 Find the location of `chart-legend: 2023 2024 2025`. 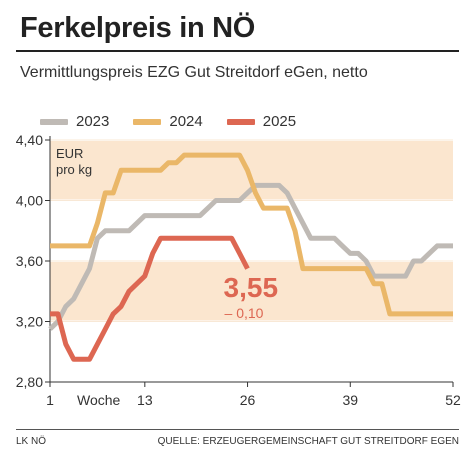

chart-legend: 2023 2024 2025 is located at coordinates (168, 121).